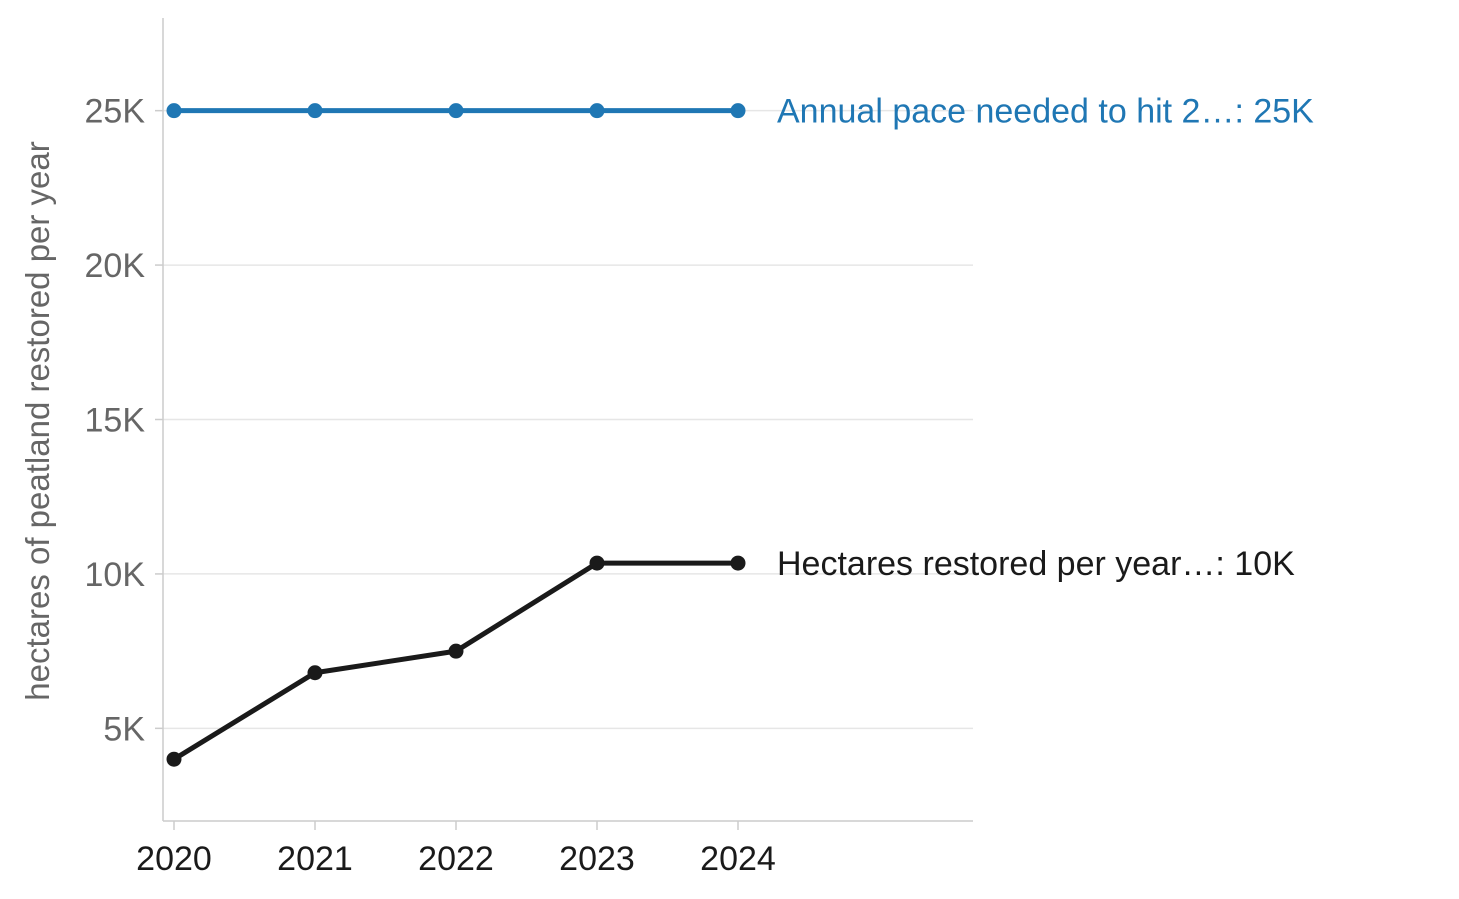 This screenshot has width=1459, height=899. I want to click on x-tick-label: 2024, so click(738, 859).